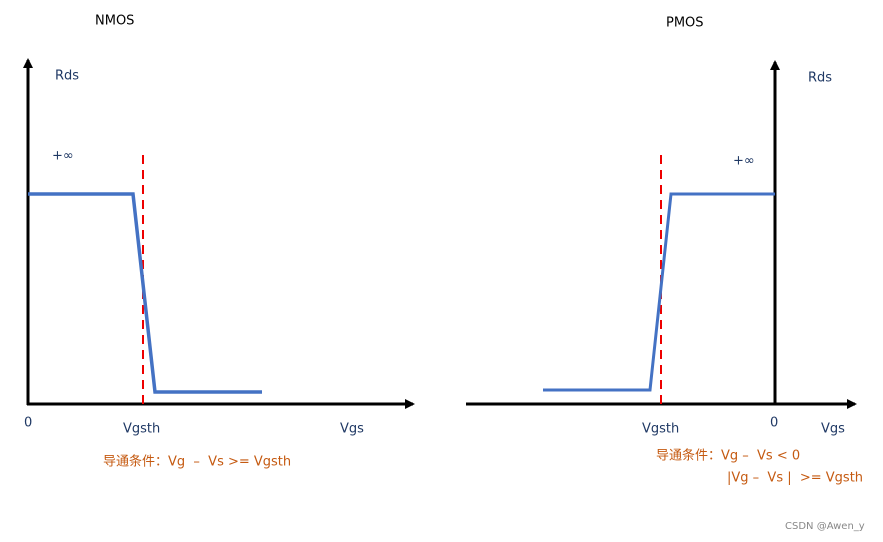 The height and width of the screenshot is (542, 883). I want to click on title: PMOS, so click(685, 23).